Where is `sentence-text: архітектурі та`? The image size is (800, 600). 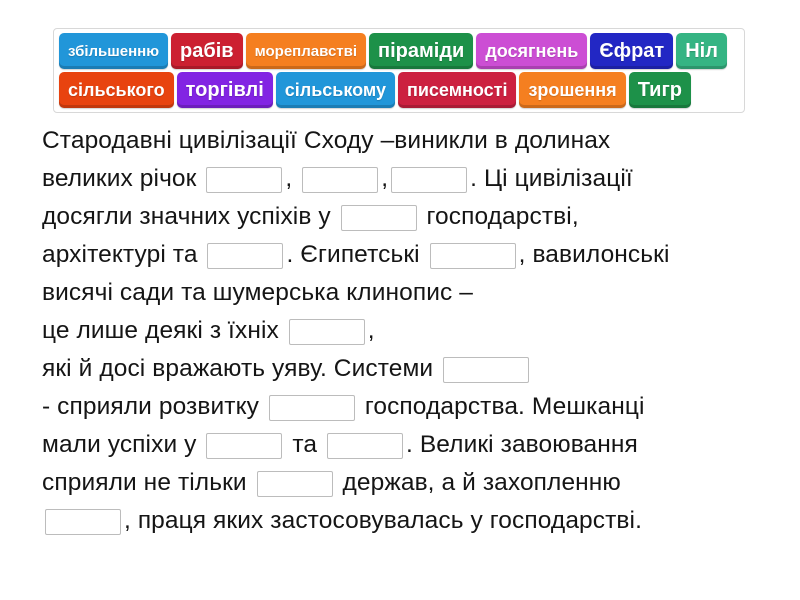 sentence-text: архітектурі та is located at coordinates (123, 254).